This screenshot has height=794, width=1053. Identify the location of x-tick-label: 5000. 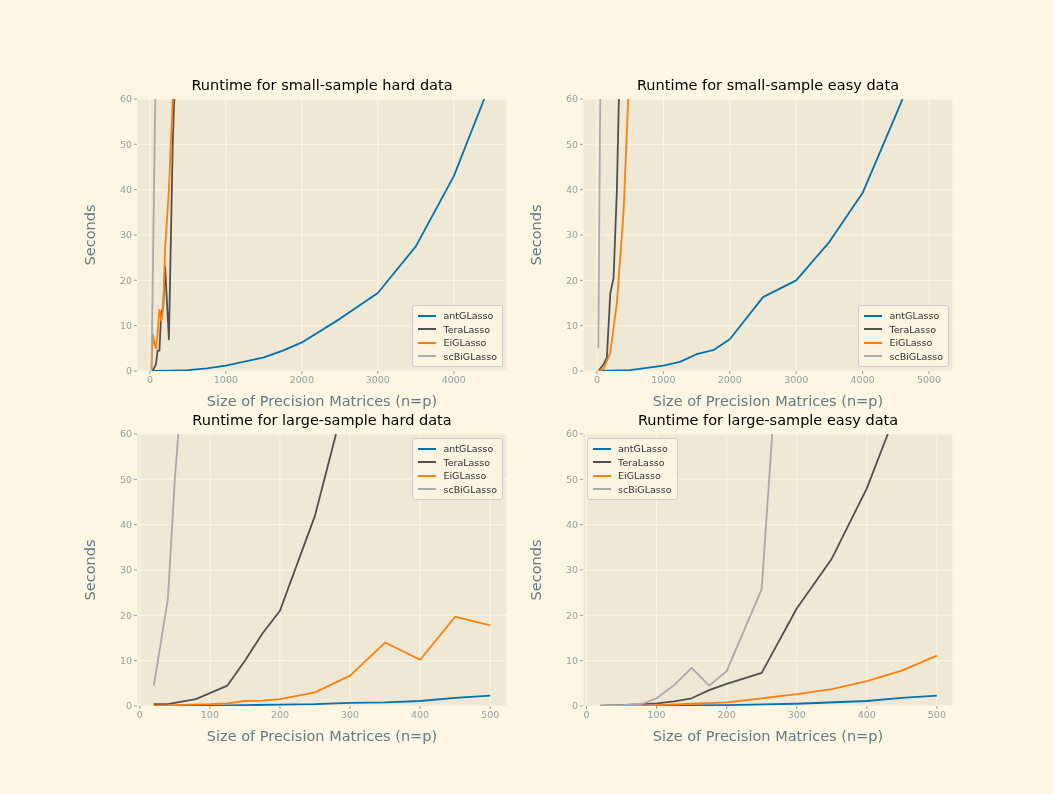
(929, 379).